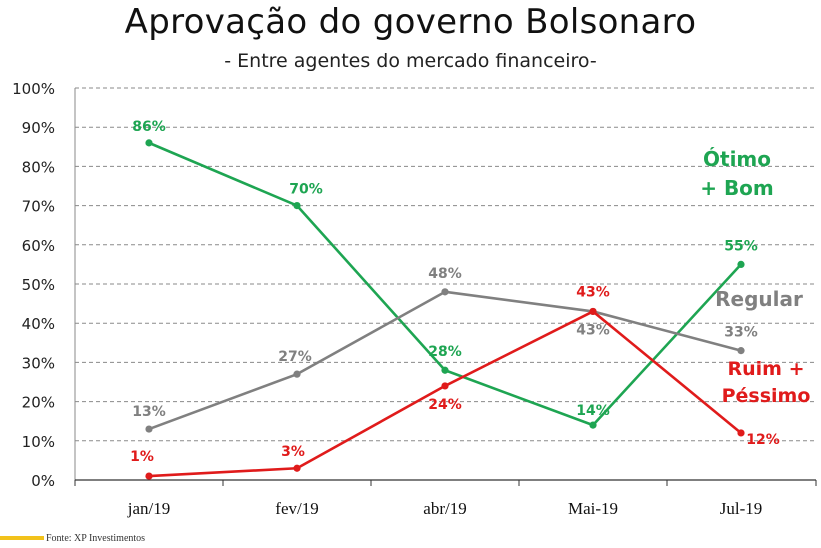  Describe the element at coordinates (741, 246) in the screenshot. I see `data-label: 55%` at that location.